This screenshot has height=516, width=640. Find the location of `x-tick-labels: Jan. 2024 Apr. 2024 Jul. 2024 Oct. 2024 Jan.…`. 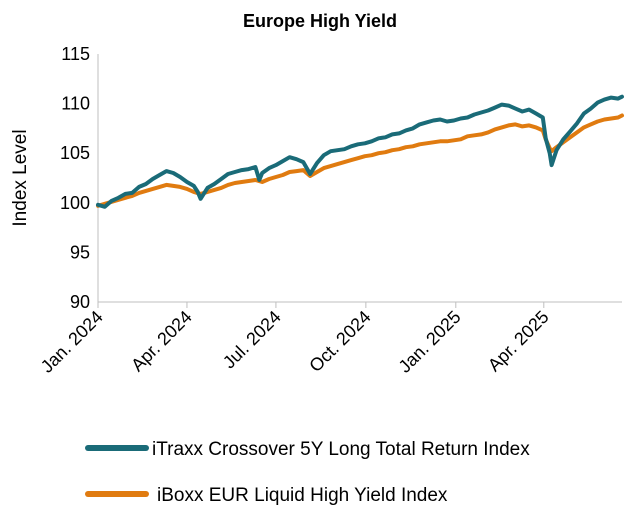

x-tick-labels: Jan. 2024 Apr. 2024 Jul. 2024 Oct. 2024 Jan.… is located at coordinates (295, 339).